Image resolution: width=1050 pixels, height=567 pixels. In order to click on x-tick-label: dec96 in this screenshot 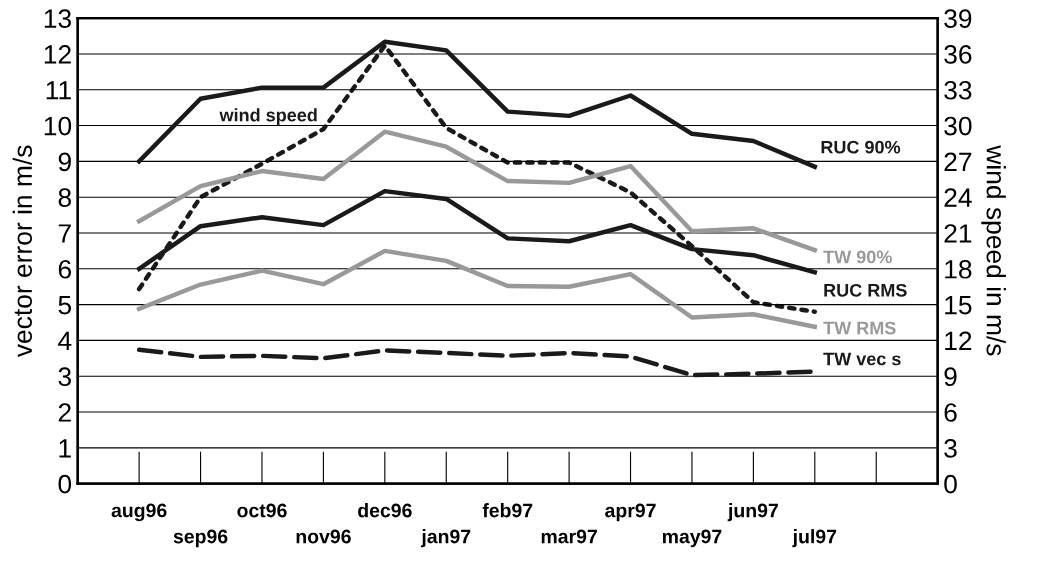, I will do `click(385, 510)`.